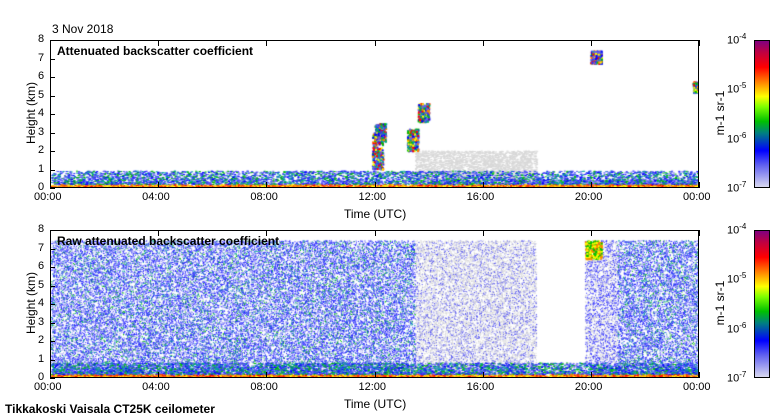 The width and height of the screenshot is (780, 420). What do you see at coordinates (168, 241) in the screenshot?
I see `panel-title: Raw attenuated backscatter coefficient` at bounding box center [168, 241].